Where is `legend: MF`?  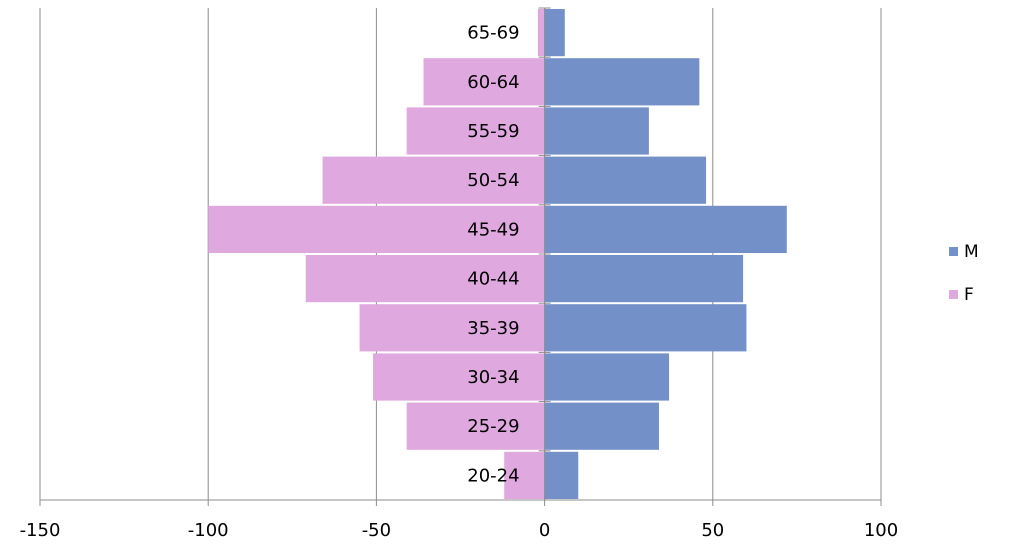 legend: MF is located at coordinates (964, 273).